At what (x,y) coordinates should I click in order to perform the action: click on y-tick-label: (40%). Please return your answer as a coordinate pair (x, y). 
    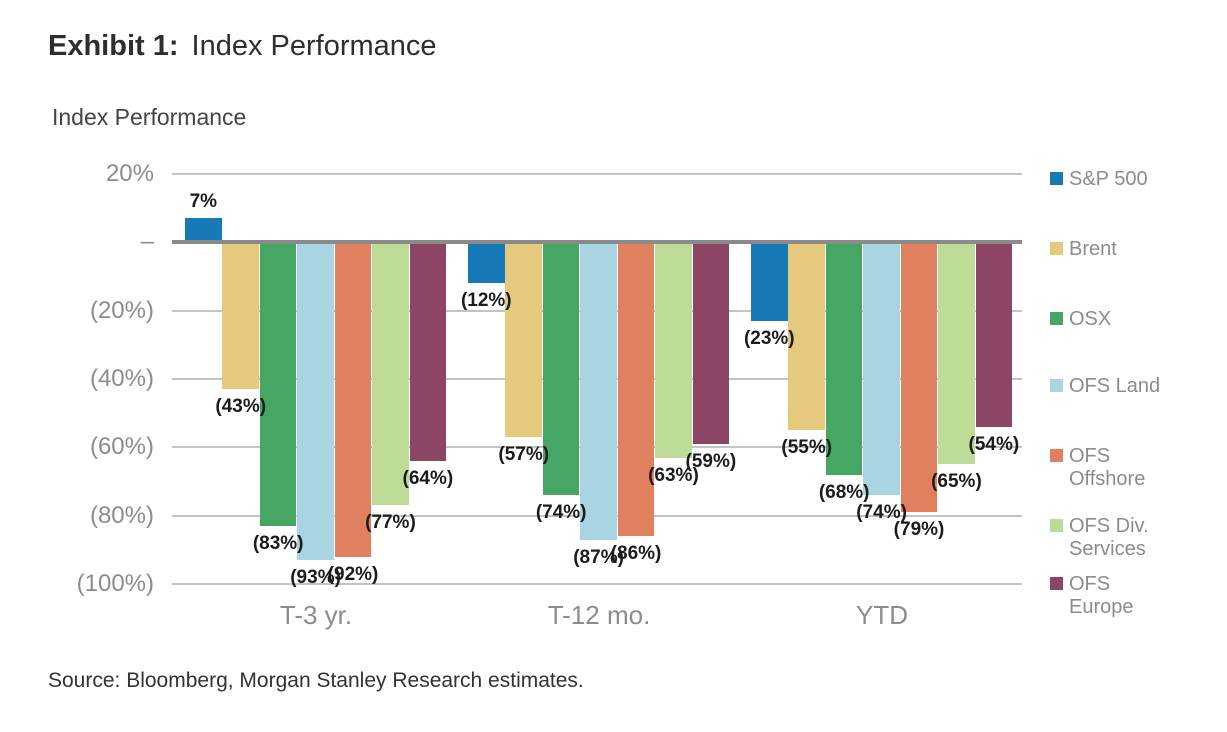
    Looking at the image, I should click on (121, 378).